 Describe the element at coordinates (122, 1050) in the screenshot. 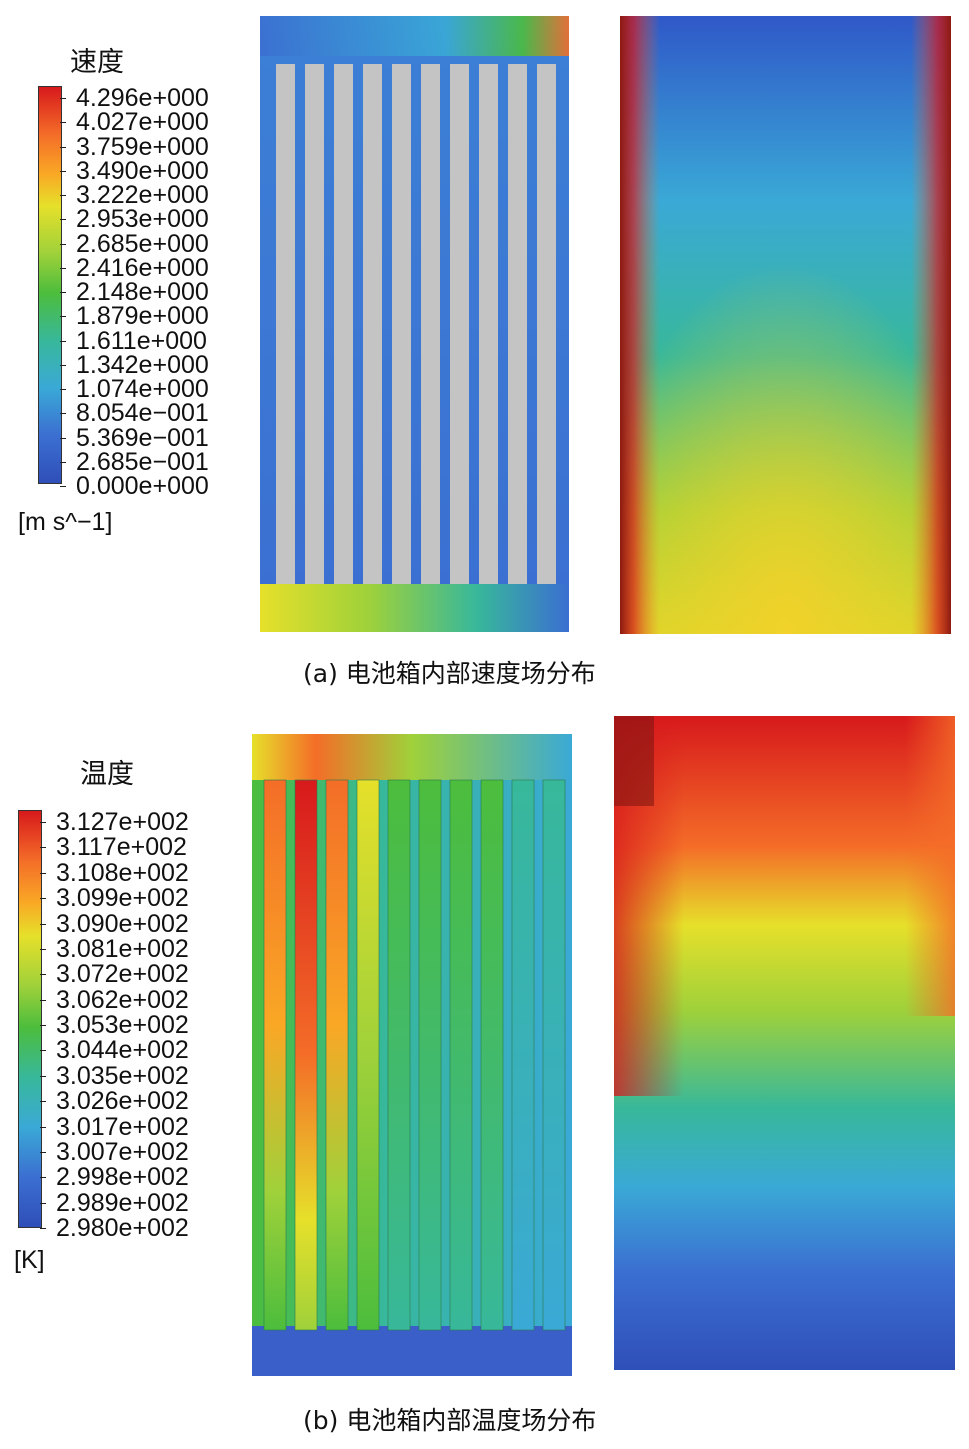

I see `temperature-tick-label: 3.044e+002` at that location.